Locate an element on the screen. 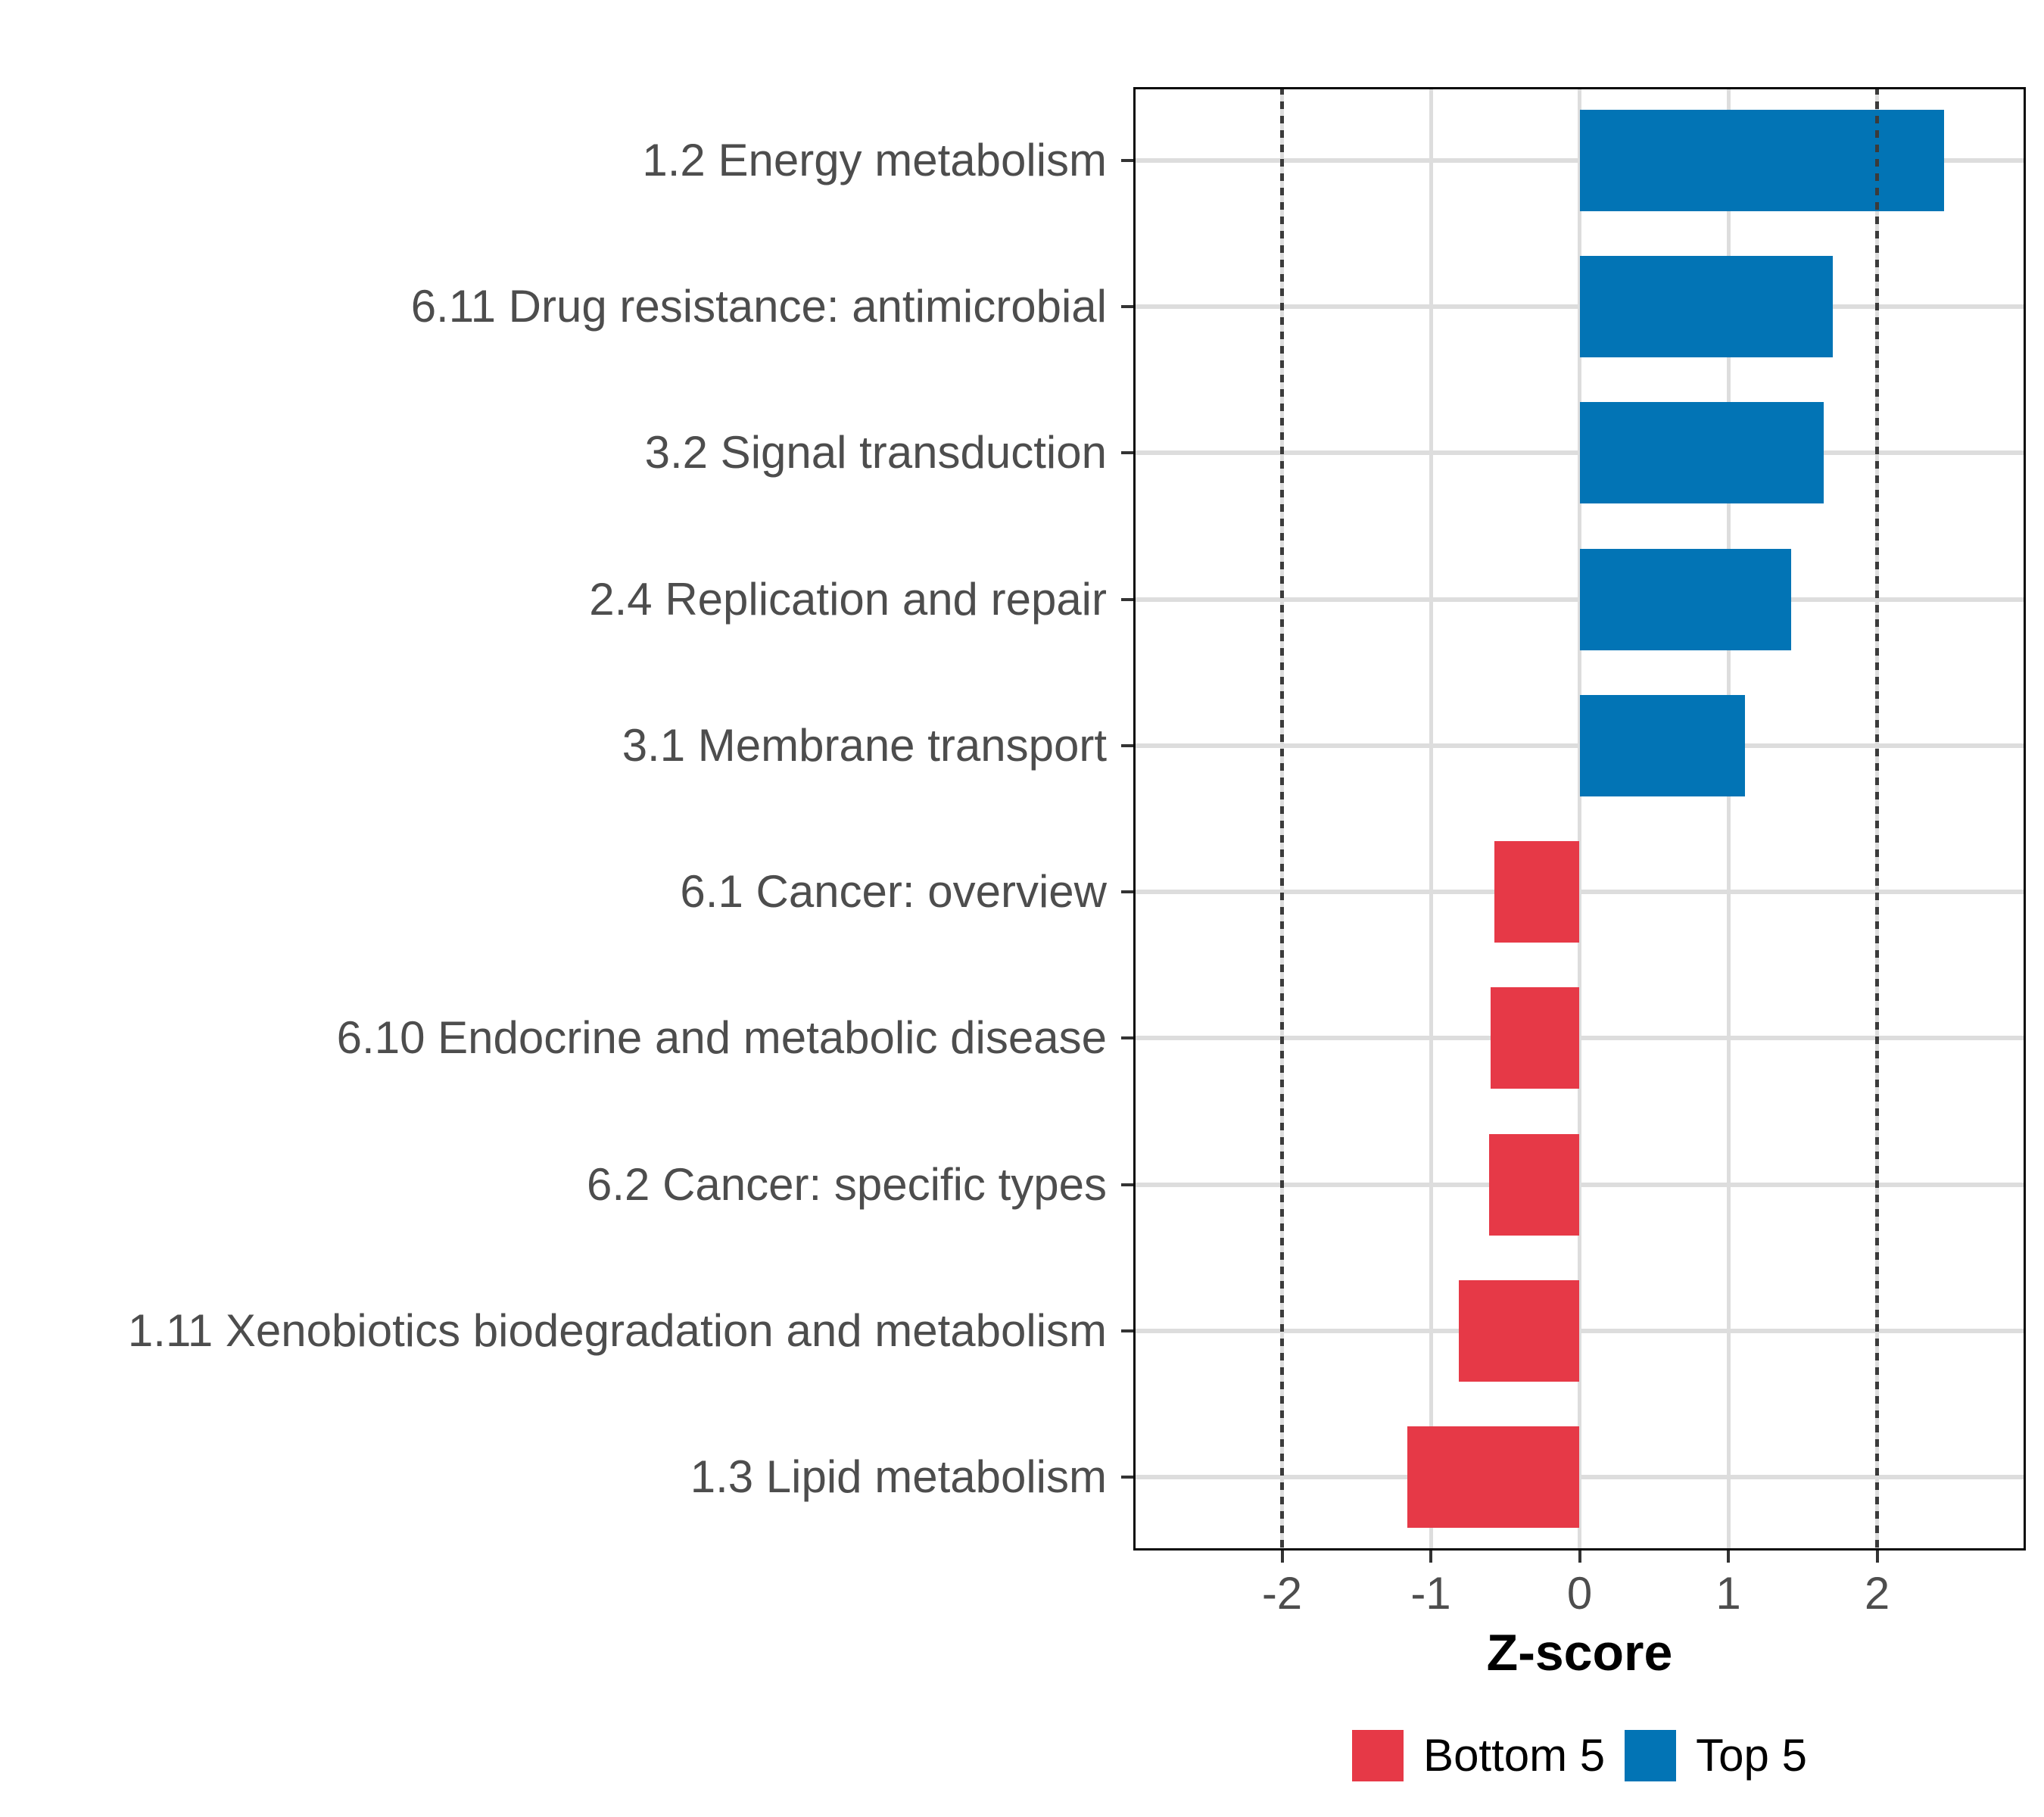 The image size is (2044, 1817). legend-swatch-top5 is located at coordinates (1651, 1755).